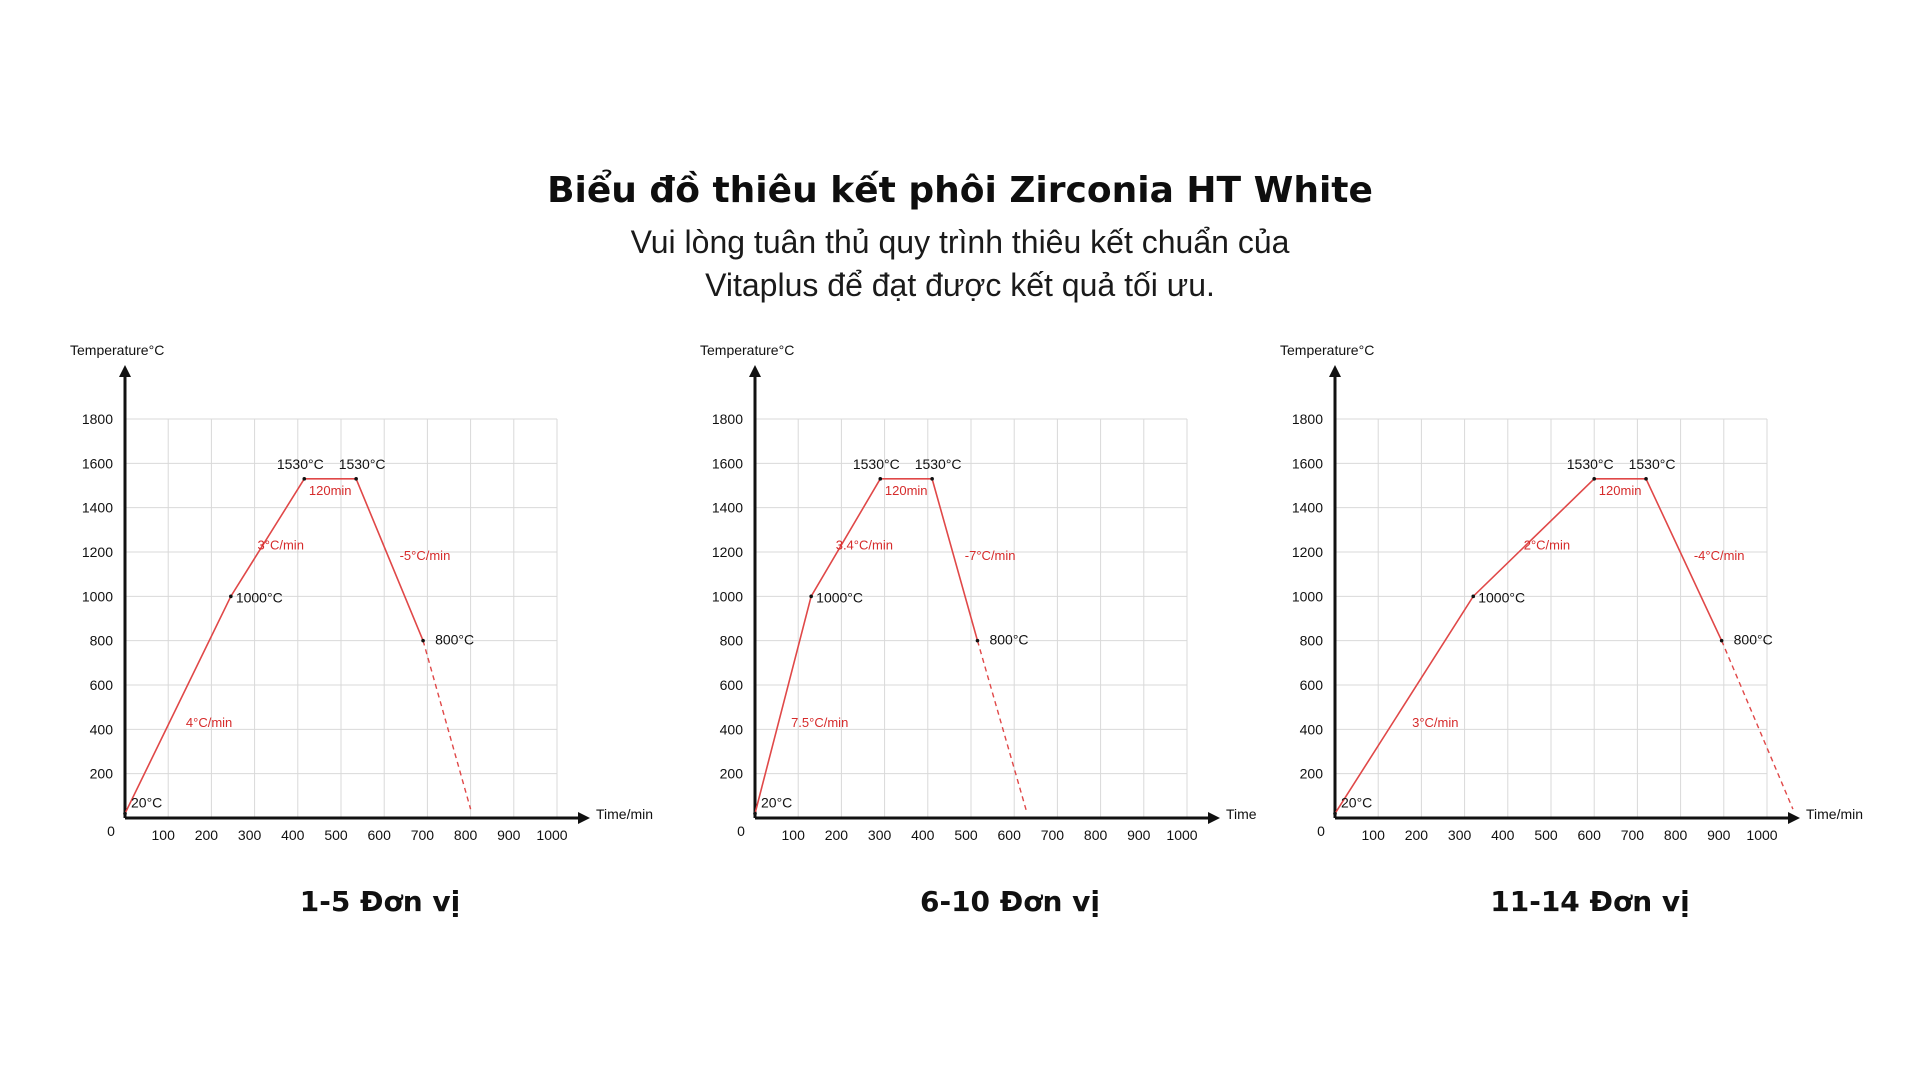 This screenshot has height=1080, width=1920. I want to click on point-label: 1000°C, so click(1501, 597).